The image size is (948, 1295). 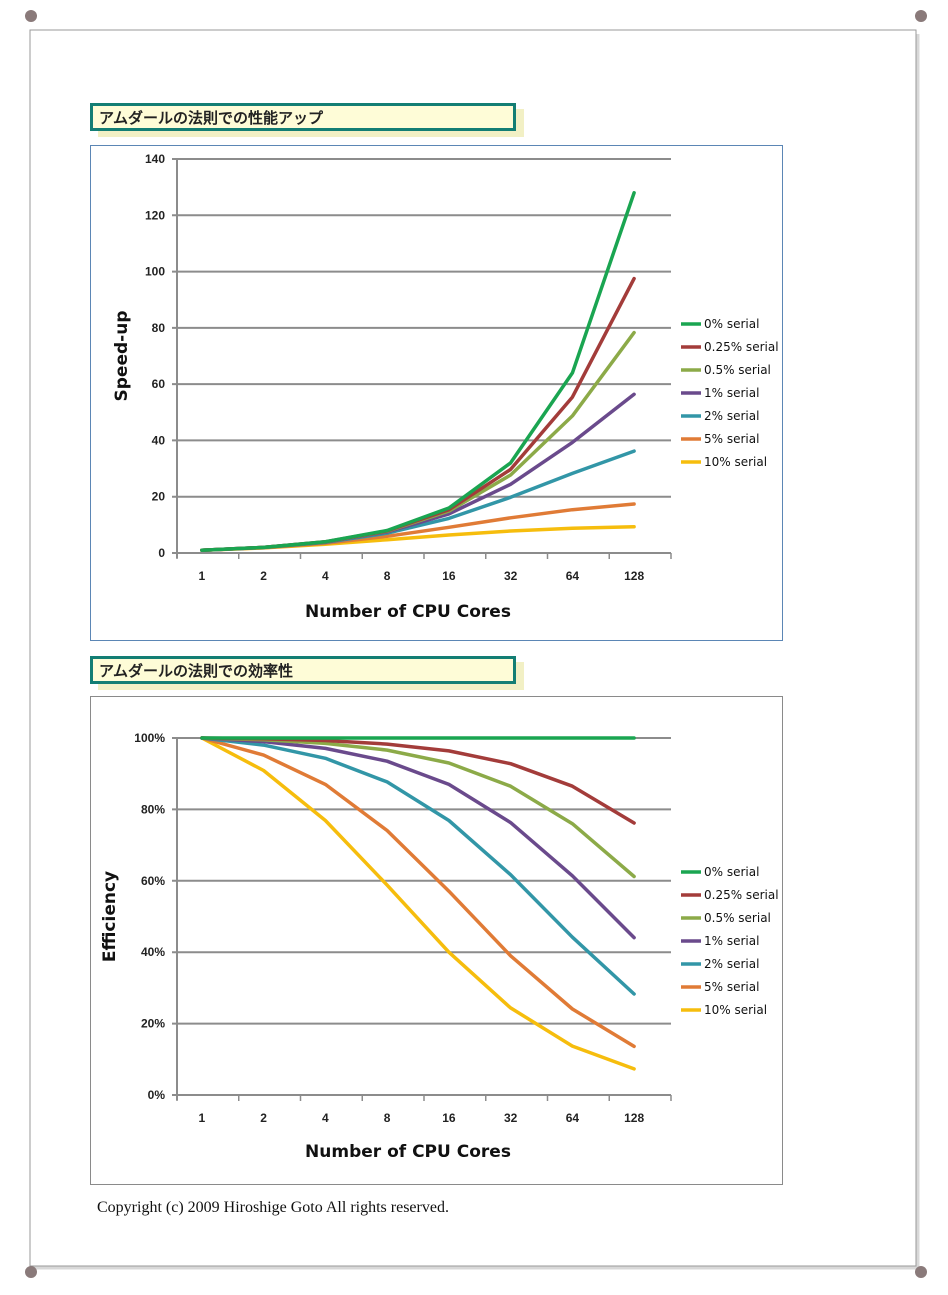 I want to click on y-tick-label: 60, so click(x=159, y=384).